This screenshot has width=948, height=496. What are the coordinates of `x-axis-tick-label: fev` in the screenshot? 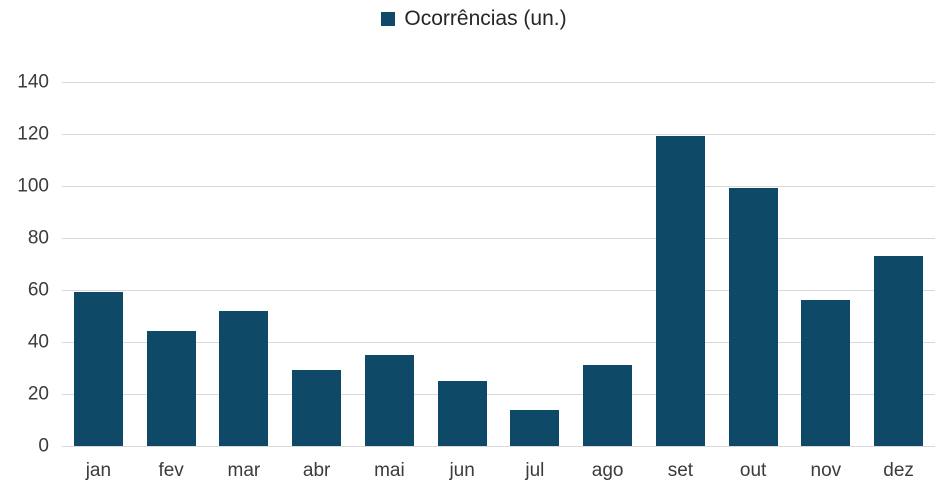 It's located at (171, 470).